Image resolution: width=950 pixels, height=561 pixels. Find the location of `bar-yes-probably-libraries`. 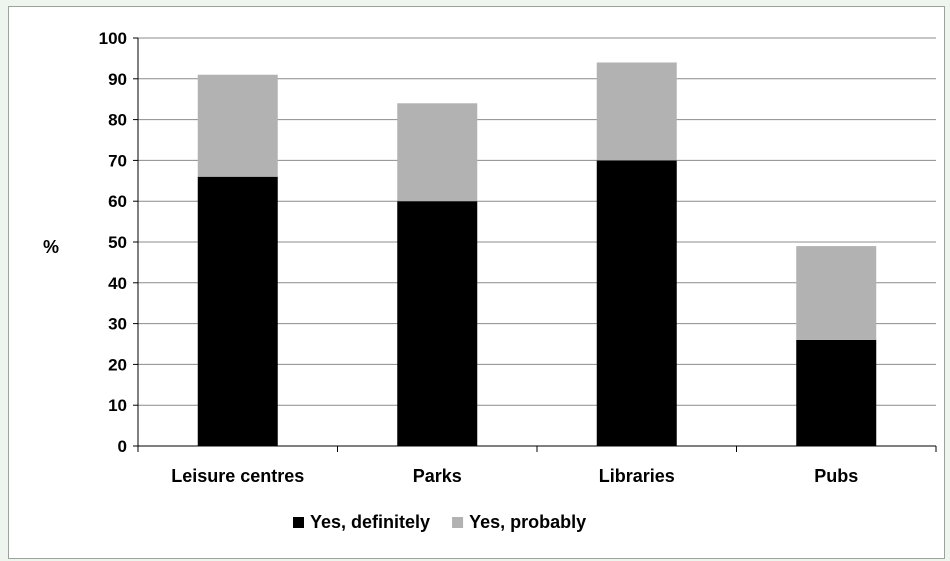

bar-yes-probably-libraries is located at coordinates (636, 111).